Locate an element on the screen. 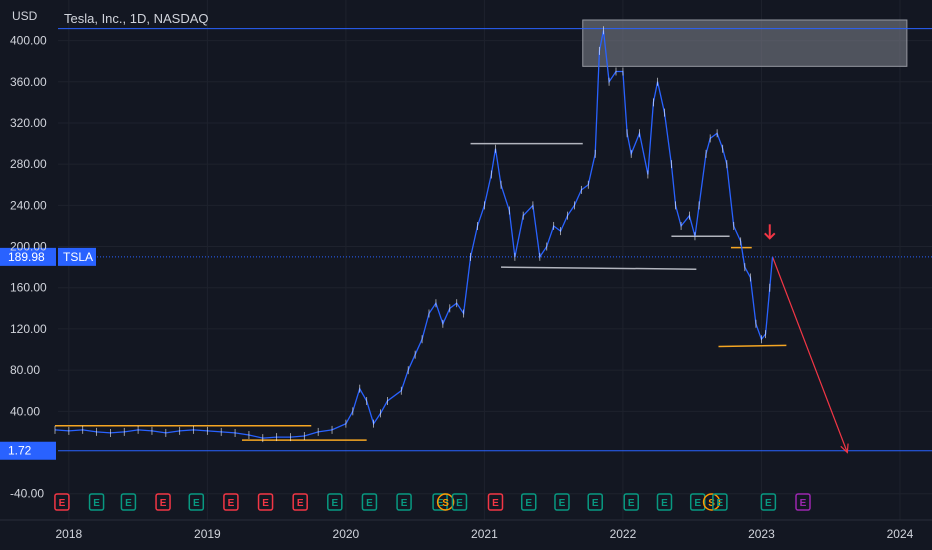 The image size is (932, 550). y-tick-label: 240.00 is located at coordinates (28, 205).